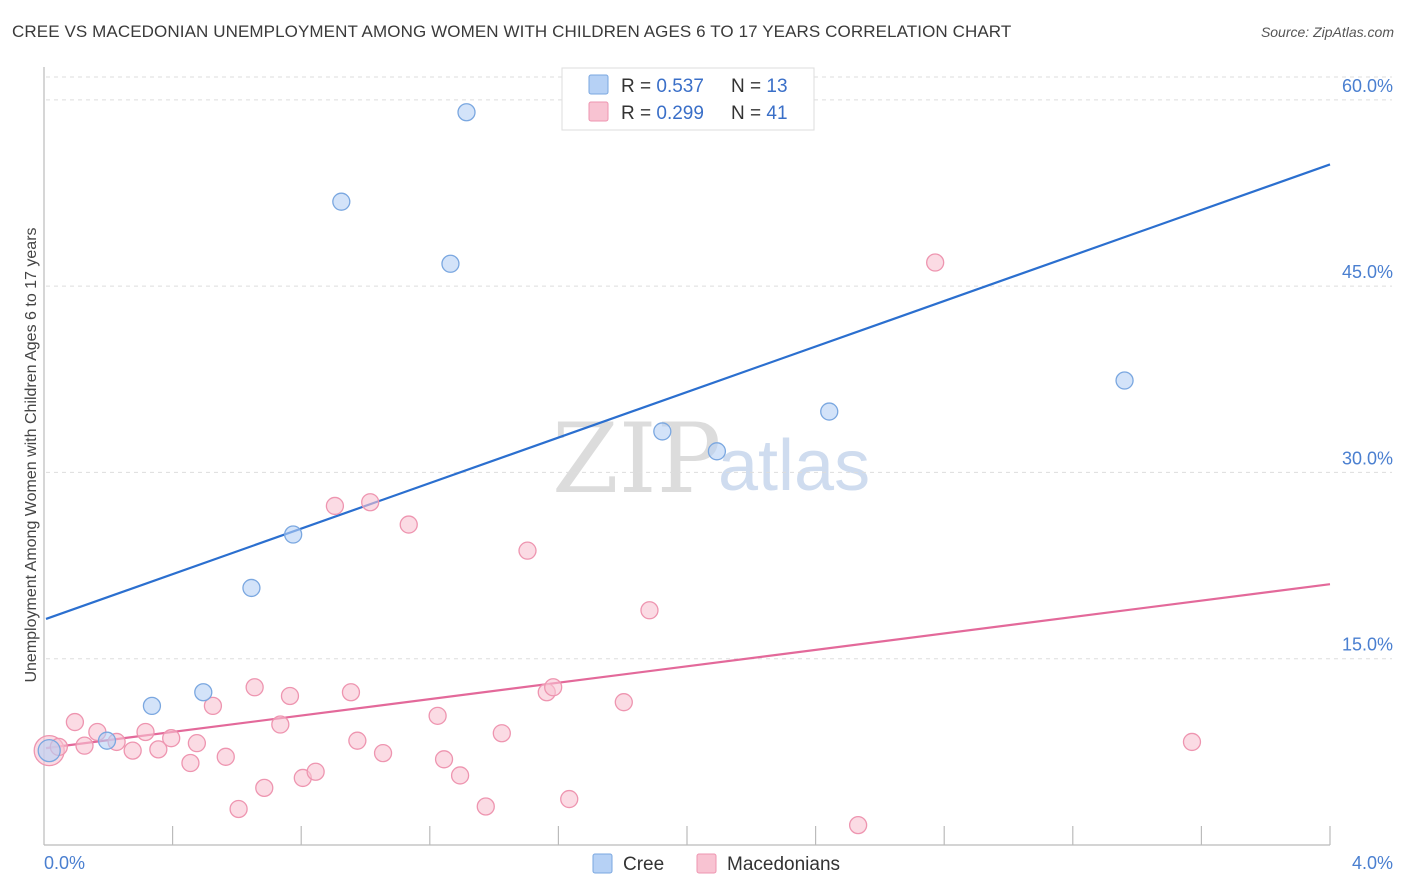 The image size is (1406, 892). I want to click on legend-swatch-cree, so click(598, 84).